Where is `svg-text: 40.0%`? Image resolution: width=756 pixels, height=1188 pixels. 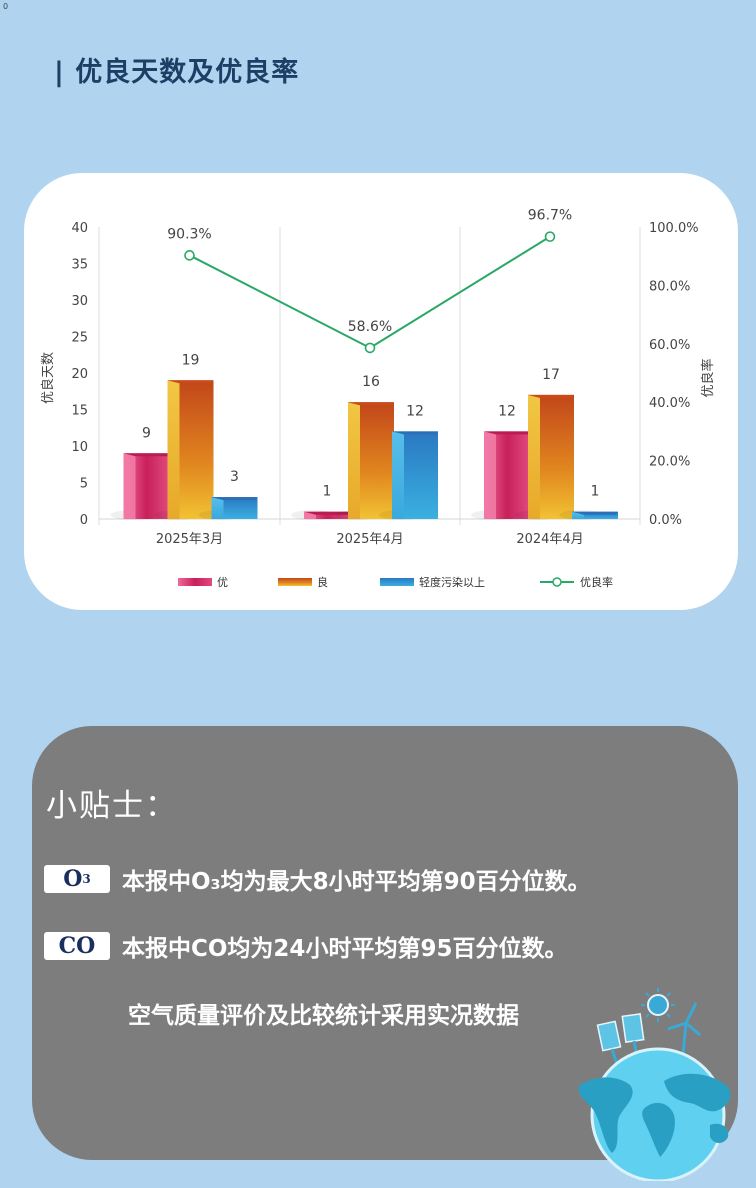 svg-text: 40.0% is located at coordinates (669, 403).